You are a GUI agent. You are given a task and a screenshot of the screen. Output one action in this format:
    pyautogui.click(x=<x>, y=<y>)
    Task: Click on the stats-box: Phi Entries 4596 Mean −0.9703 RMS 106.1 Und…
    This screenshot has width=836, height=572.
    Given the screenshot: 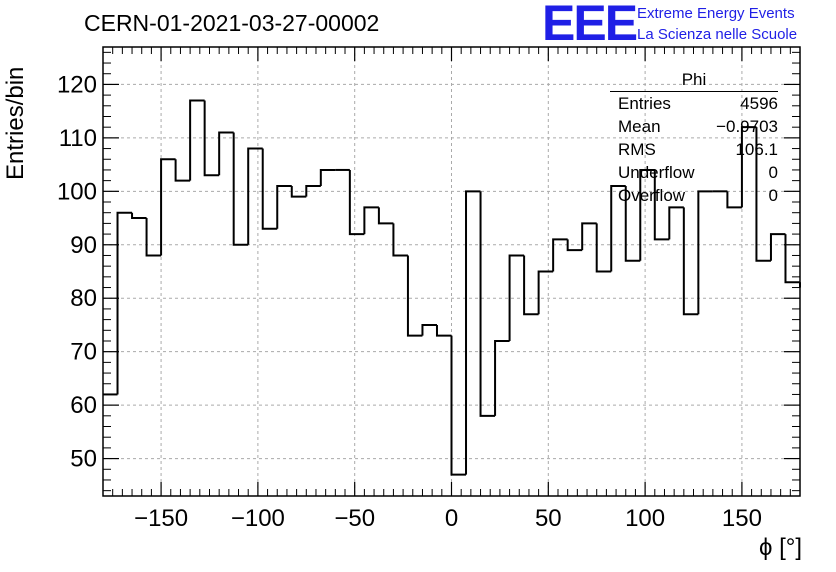 What is the action you would take?
    pyautogui.click(x=694, y=138)
    